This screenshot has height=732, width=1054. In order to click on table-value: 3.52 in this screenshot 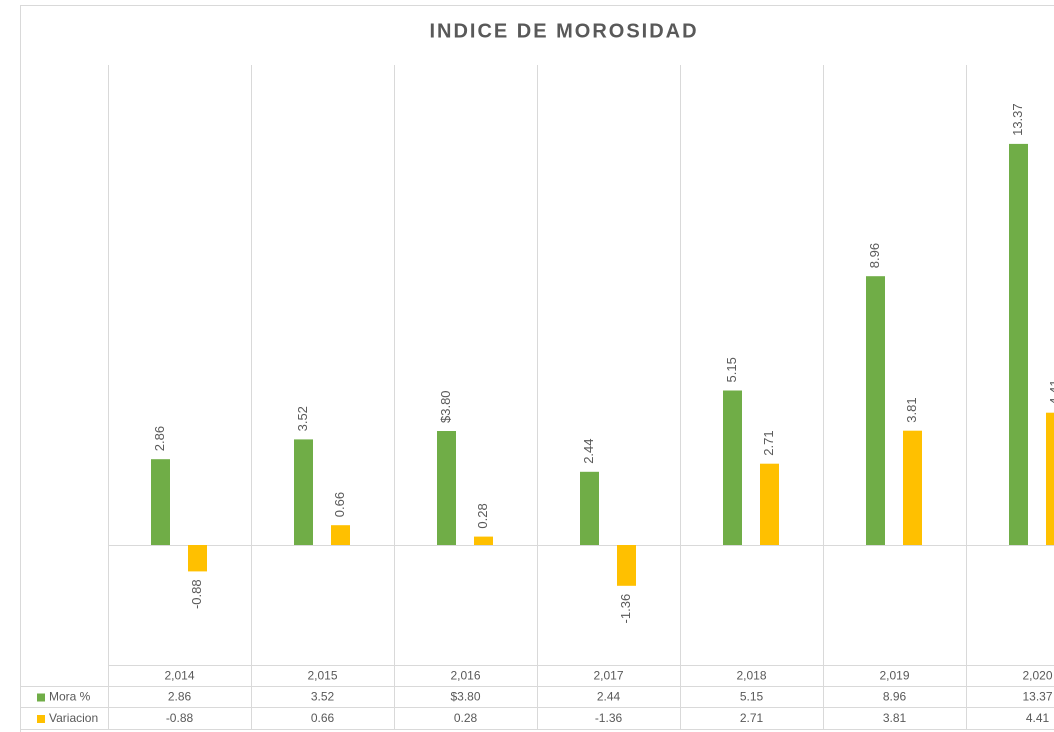, I will do `click(323, 697)`.